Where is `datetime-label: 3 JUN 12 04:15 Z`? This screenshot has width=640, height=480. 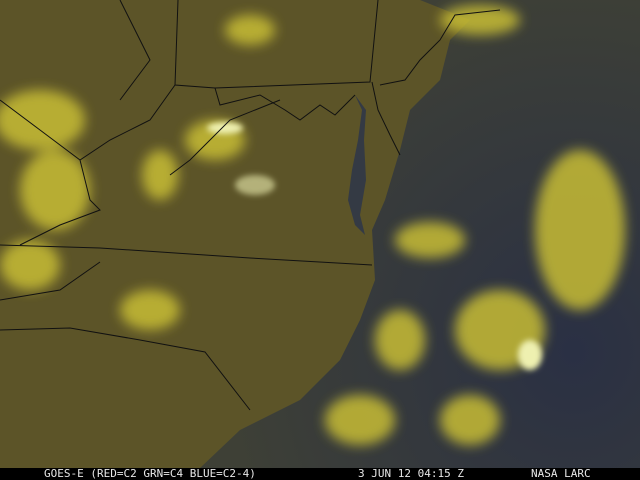 datetime-label: 3 JUN 12 04:15 Z is located at coordinates (411, 473).